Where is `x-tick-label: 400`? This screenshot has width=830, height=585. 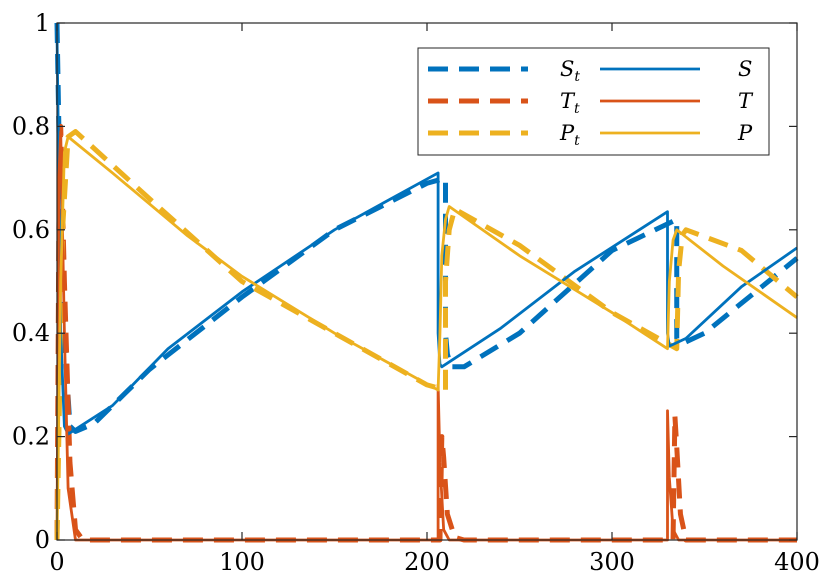
x-tick-label: 400 is located at coordinates (797, 562).